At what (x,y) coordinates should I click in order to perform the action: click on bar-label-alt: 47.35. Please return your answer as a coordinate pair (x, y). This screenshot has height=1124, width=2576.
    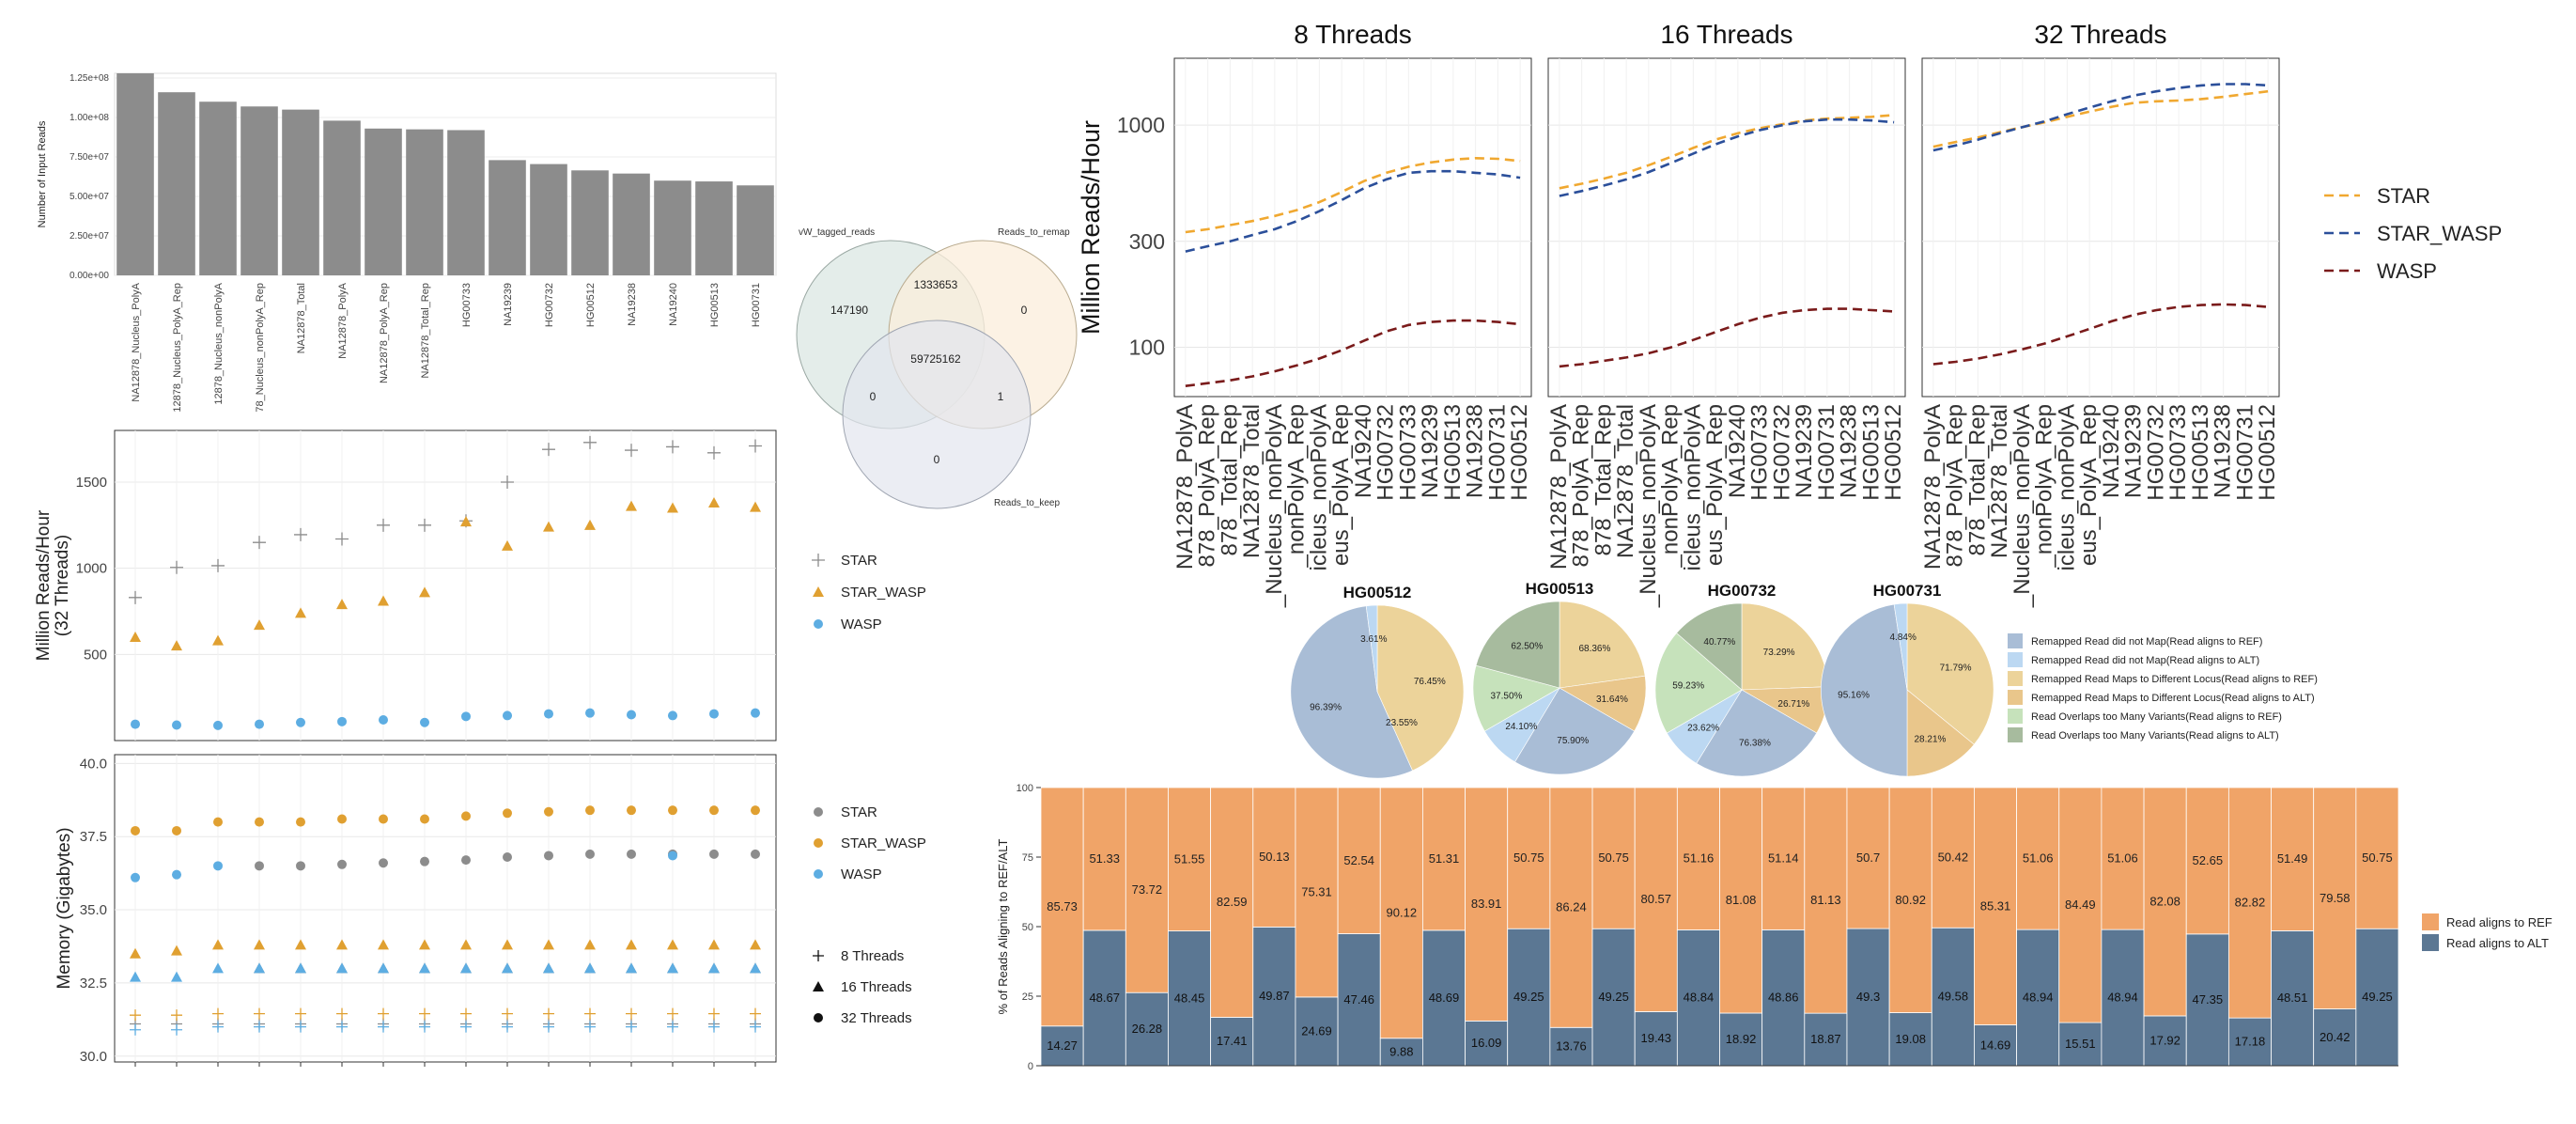
    Looking at the image, I should click on (2209, 1000).